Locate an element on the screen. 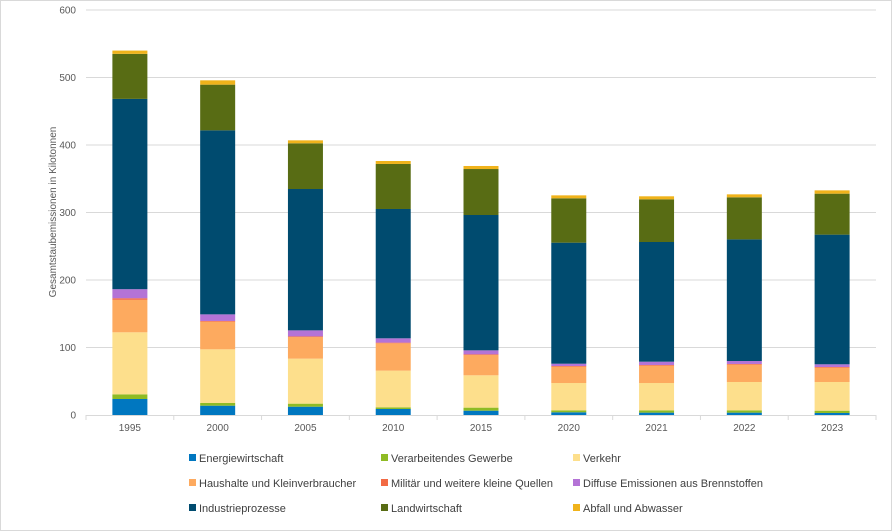 The height and width of the screenshot is (531, 892). y-tick-label: 500 is located at coordinates (67, 78).